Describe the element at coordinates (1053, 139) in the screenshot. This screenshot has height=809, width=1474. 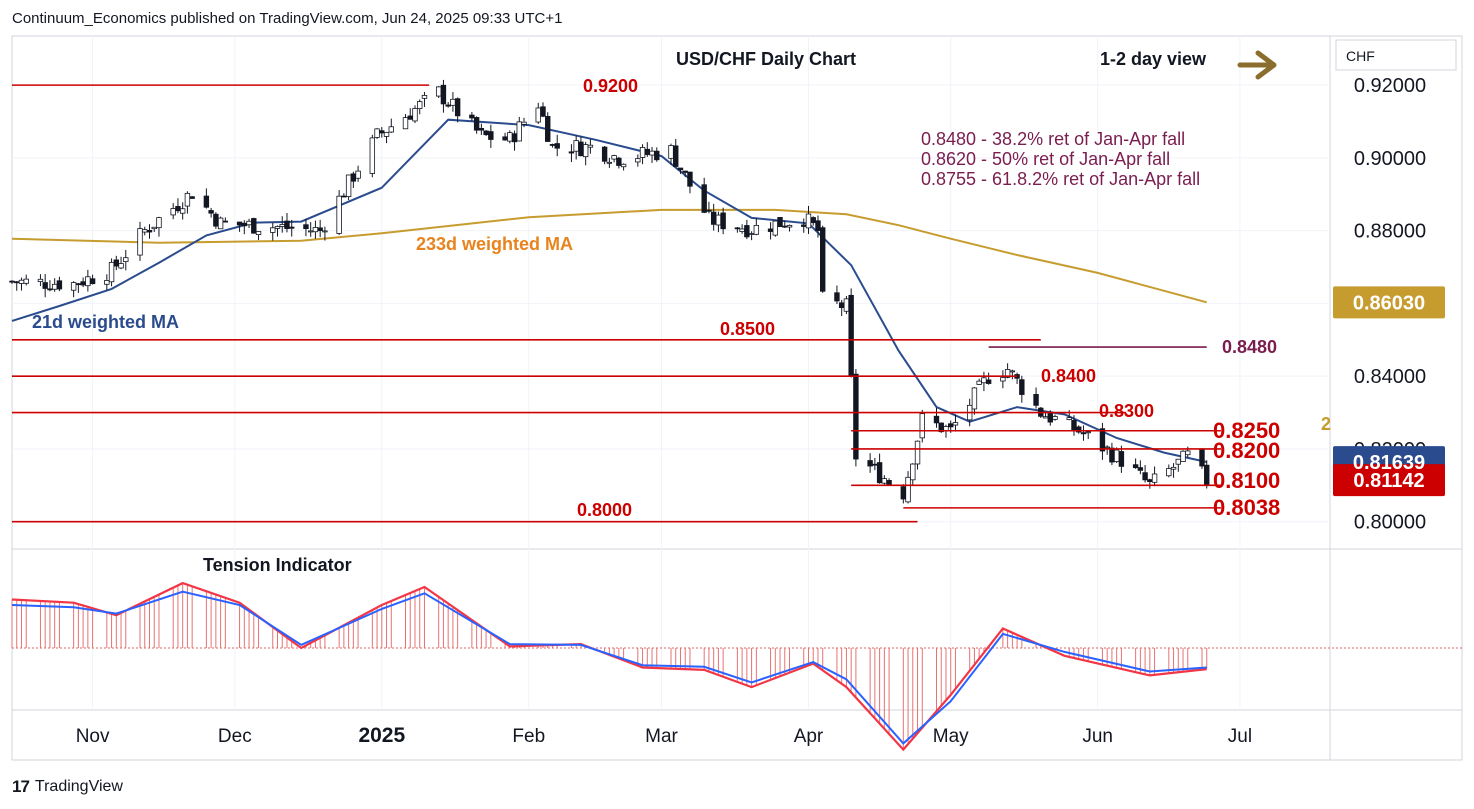
I see `retracement-annotation: 0.8480 - 38.2% ret of Jan-Apr fall` at that location.